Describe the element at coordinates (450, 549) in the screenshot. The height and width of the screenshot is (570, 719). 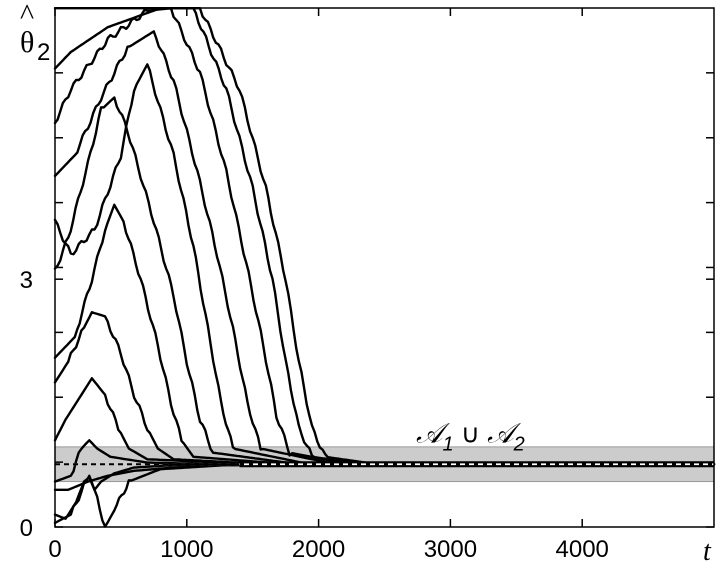
I see `x-tick-label: 3000` at that location.